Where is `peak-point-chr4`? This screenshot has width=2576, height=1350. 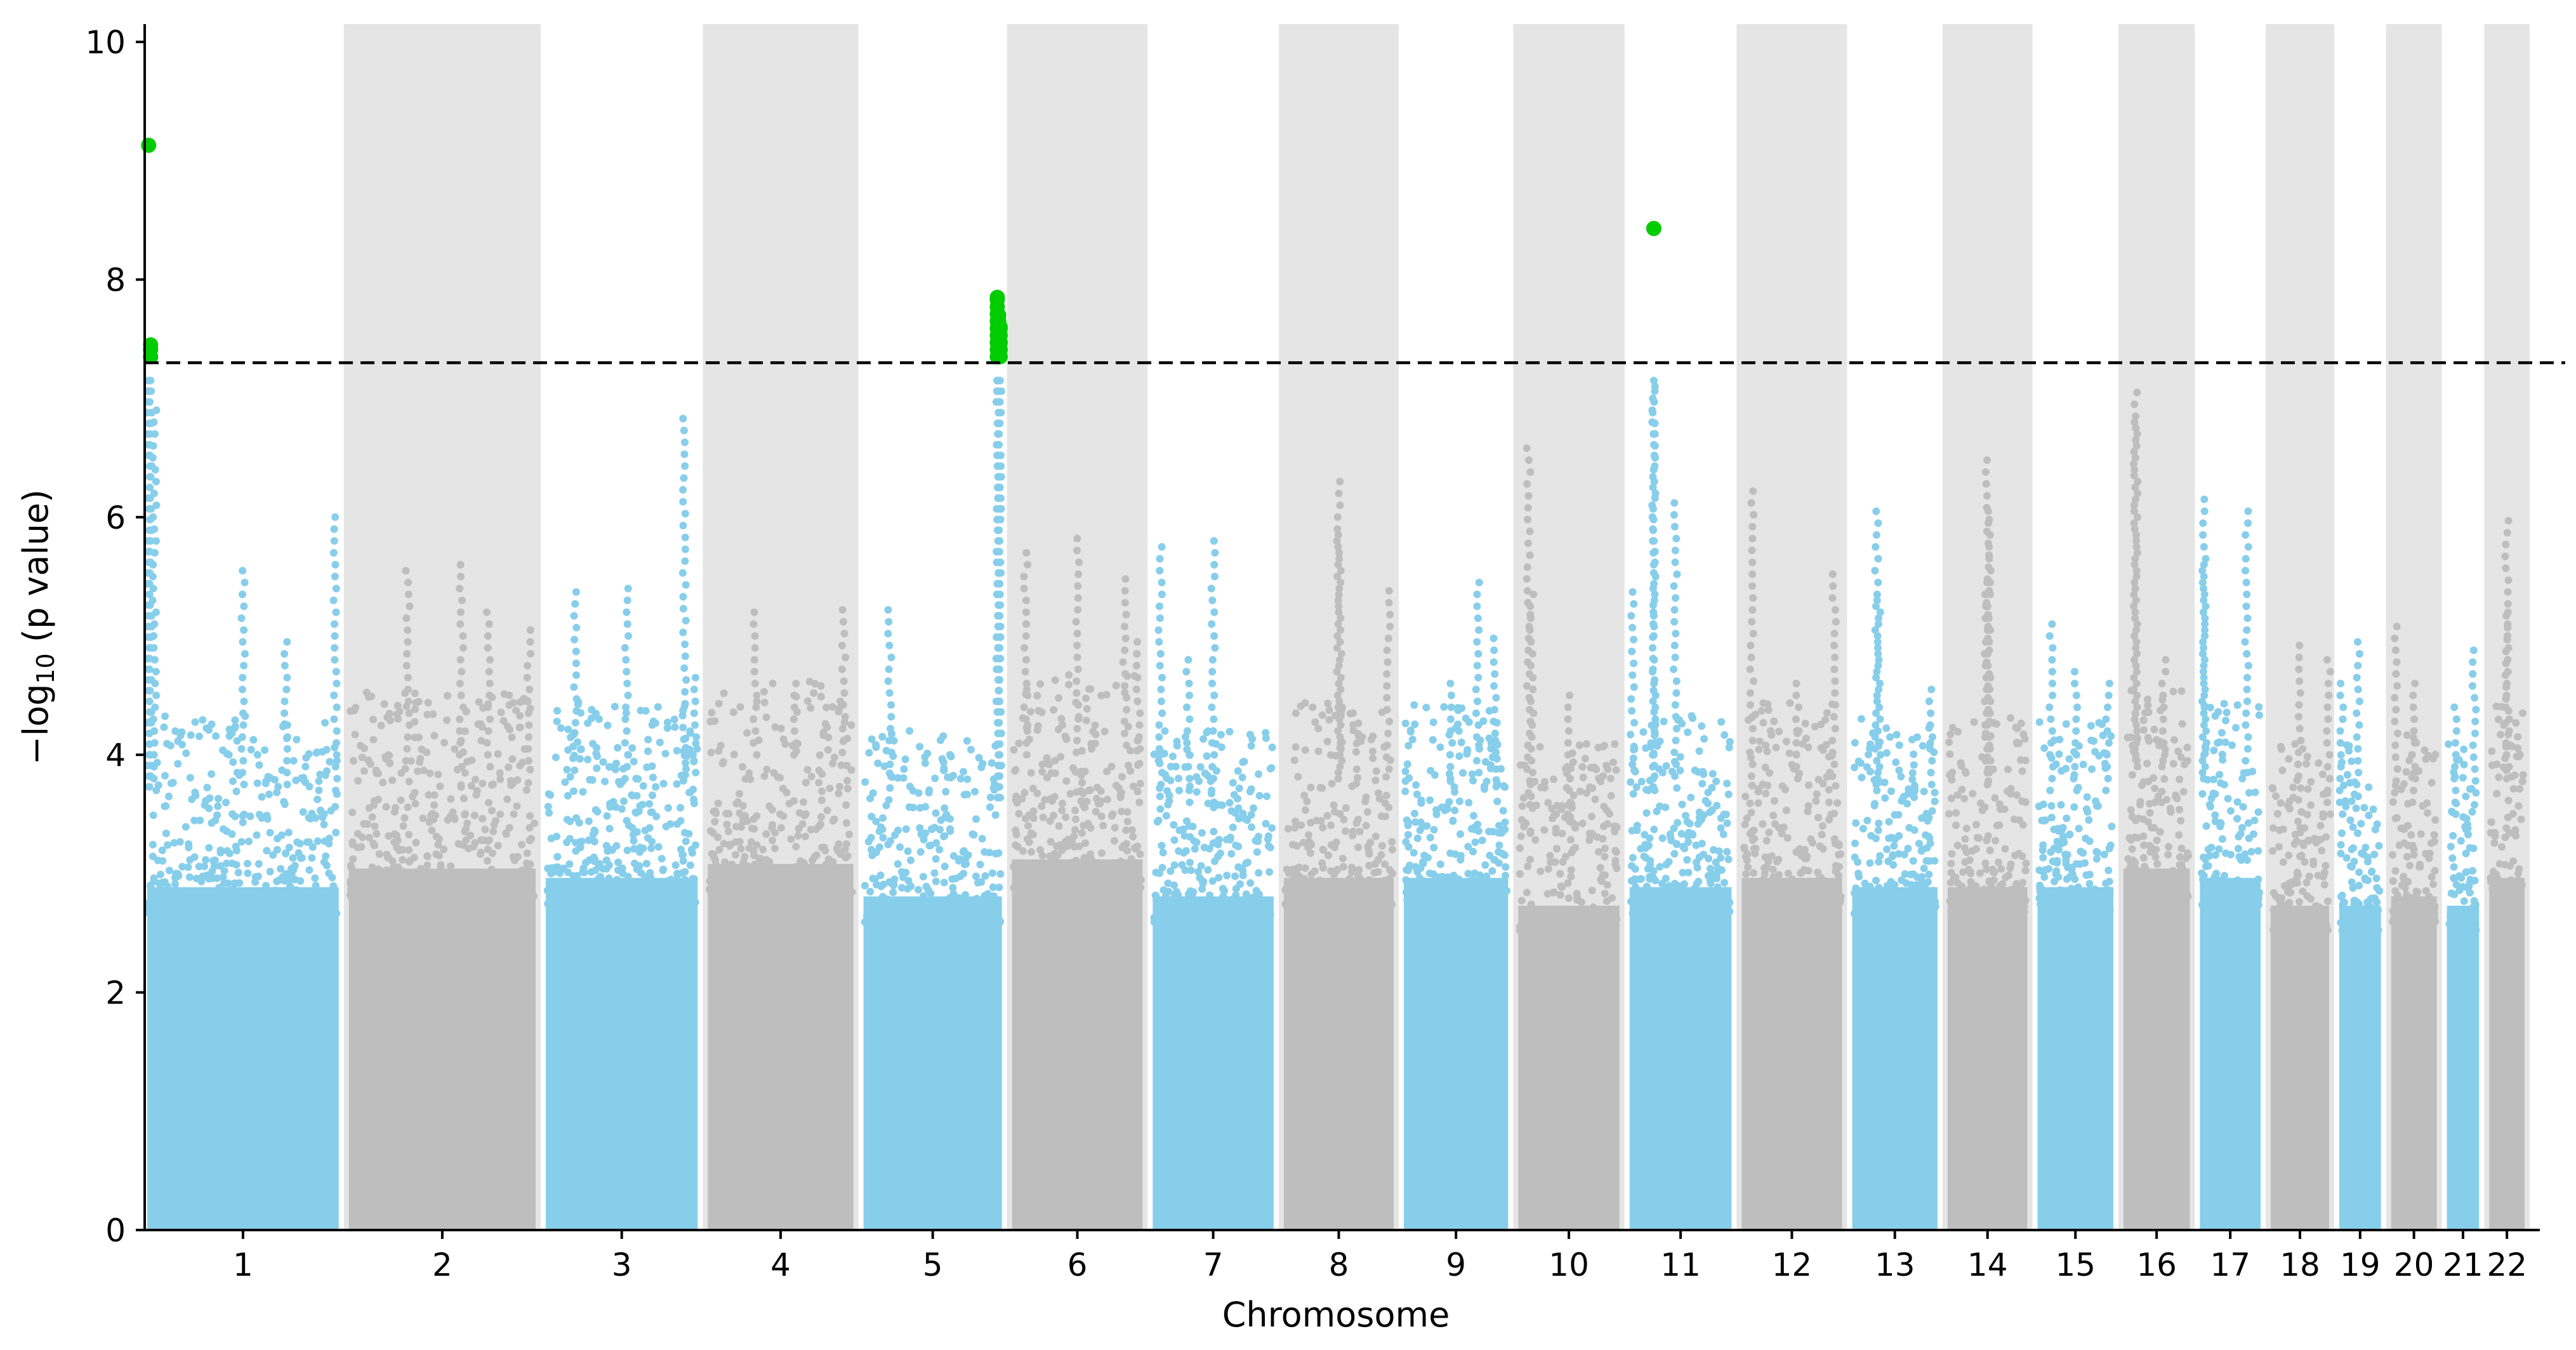 peak-point-chr4 is located at coordinates (796, 743).